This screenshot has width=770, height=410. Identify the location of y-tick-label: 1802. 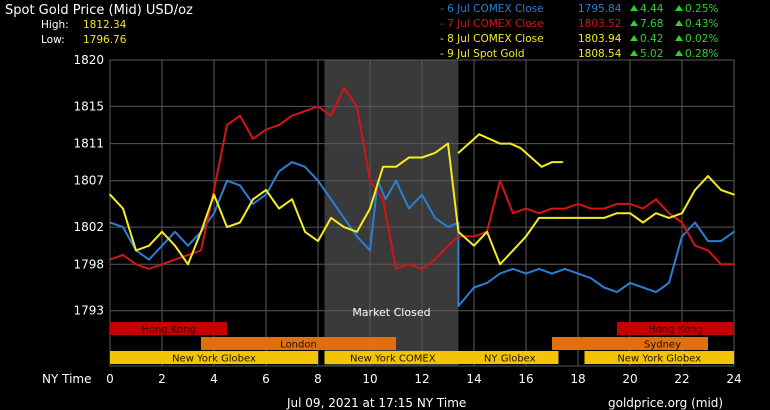
(88, 227).